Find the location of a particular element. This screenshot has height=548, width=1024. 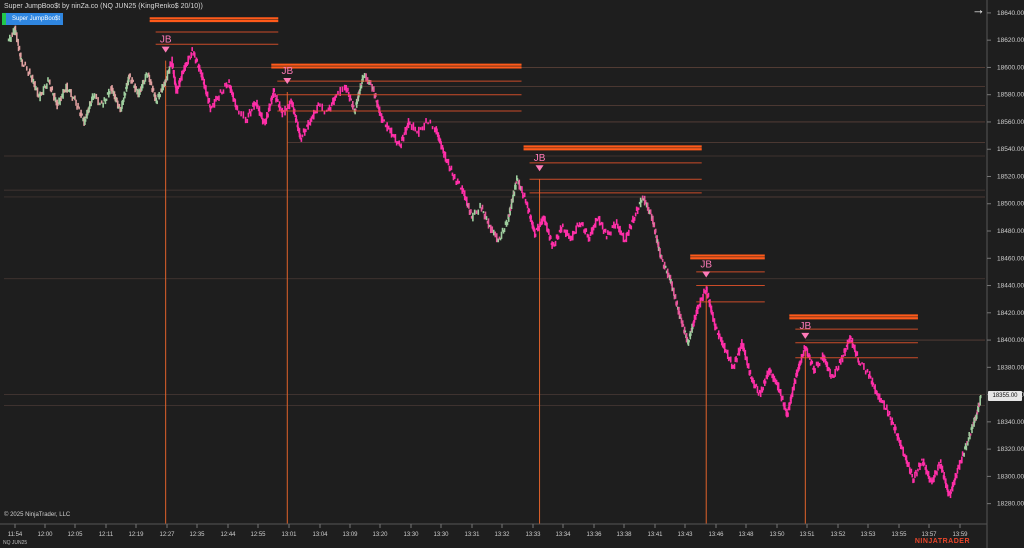

x-tick-label: 12:44 is located at coordinates (228, 535).